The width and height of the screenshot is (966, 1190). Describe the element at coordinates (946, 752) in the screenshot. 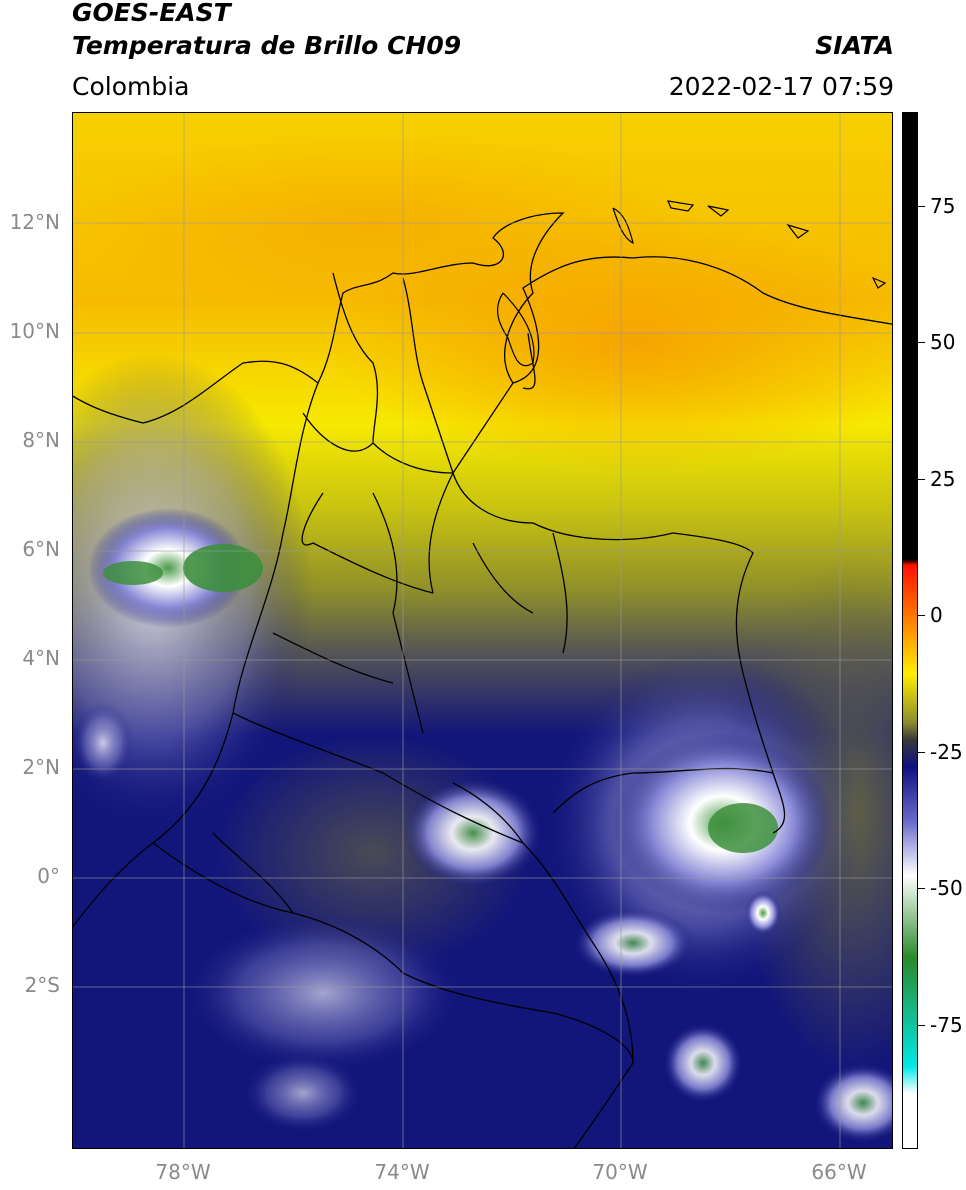

I see `colorbar-label-minus25: -25` at that location.